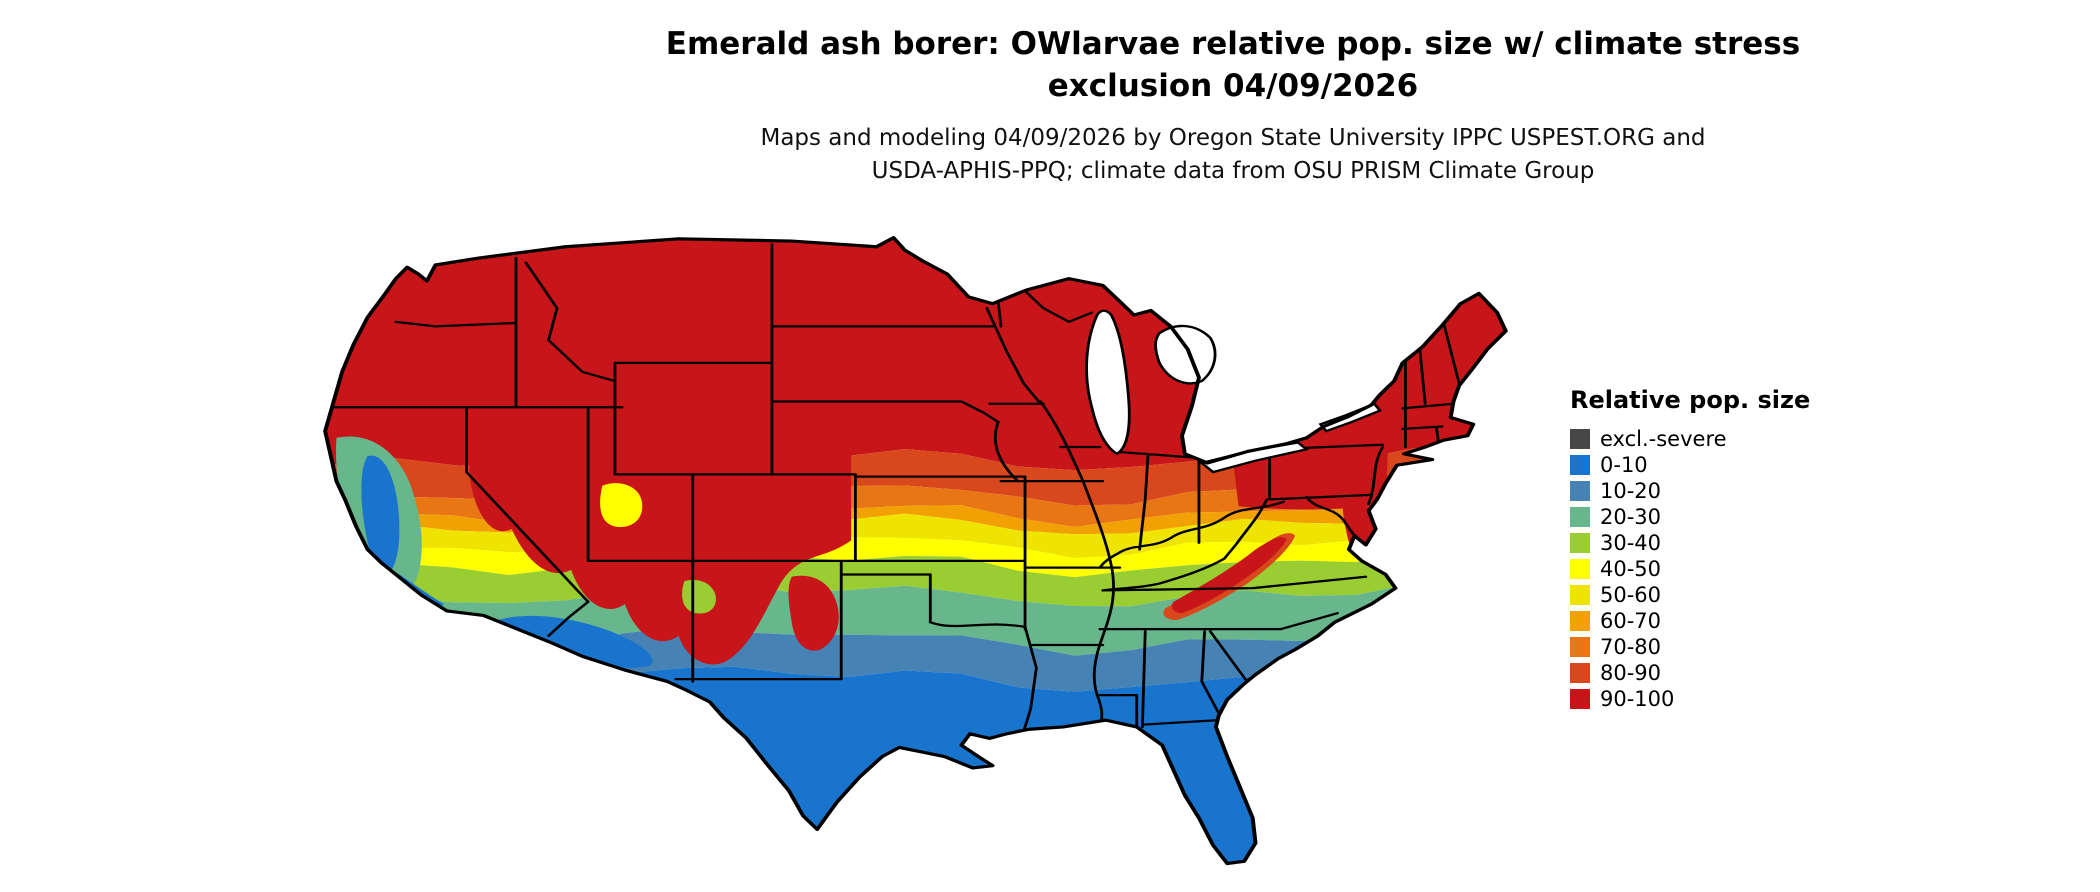  I want to click on legend-label: 10-20, so click(1631, 490).